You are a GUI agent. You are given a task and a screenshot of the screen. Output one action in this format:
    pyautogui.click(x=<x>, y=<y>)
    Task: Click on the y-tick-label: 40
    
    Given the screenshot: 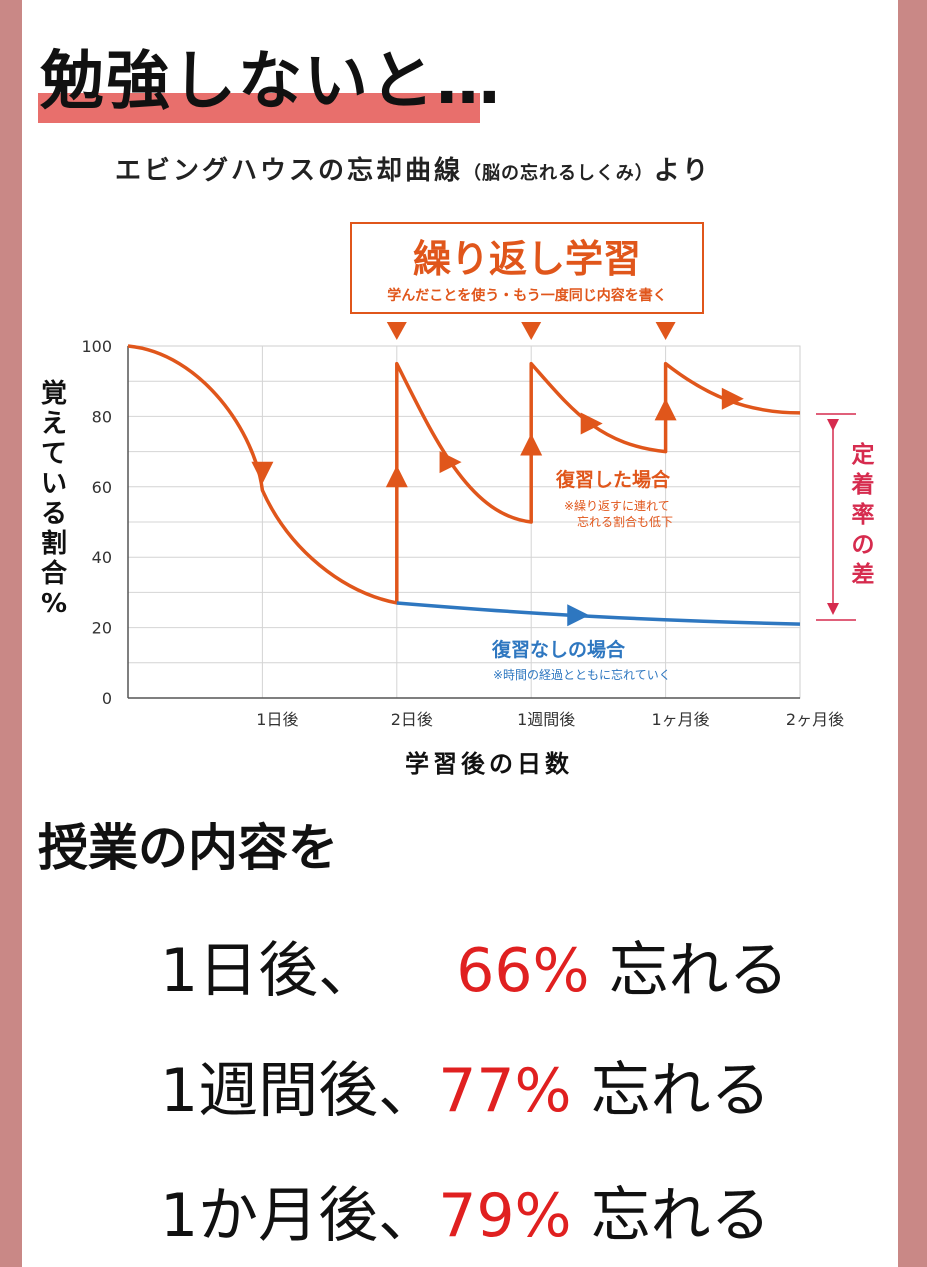 What is the action you would take?
    pyautogui.click(x=102, y=557)
    